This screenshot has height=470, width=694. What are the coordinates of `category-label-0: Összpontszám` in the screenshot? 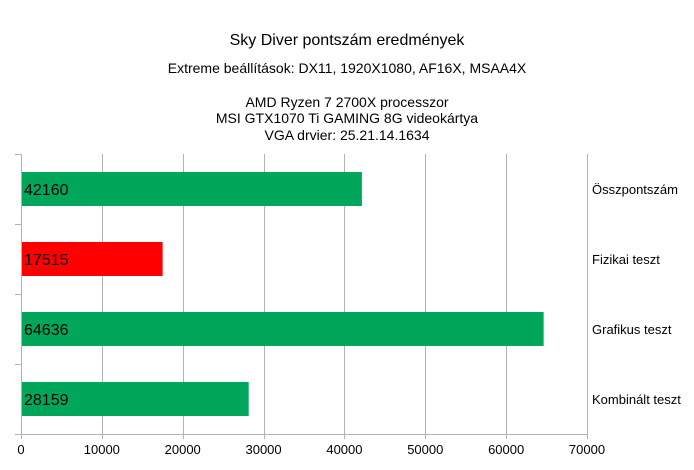 It's located at (635, 189).